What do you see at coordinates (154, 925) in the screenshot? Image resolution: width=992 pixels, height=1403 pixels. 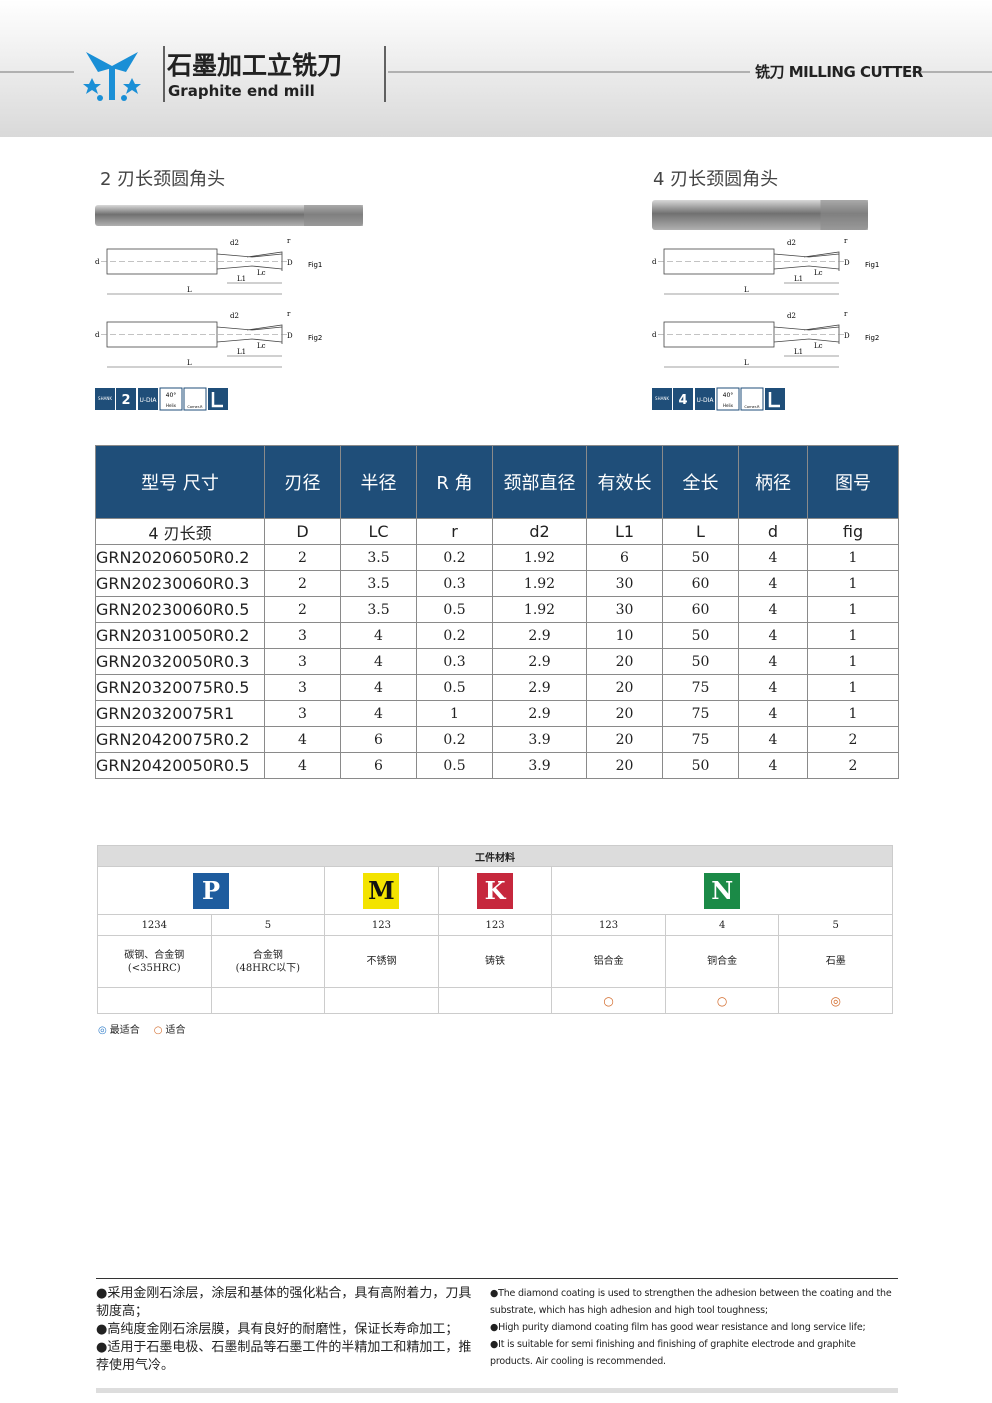 I see `code-cell: 1234` at bounding box center [154, 925].